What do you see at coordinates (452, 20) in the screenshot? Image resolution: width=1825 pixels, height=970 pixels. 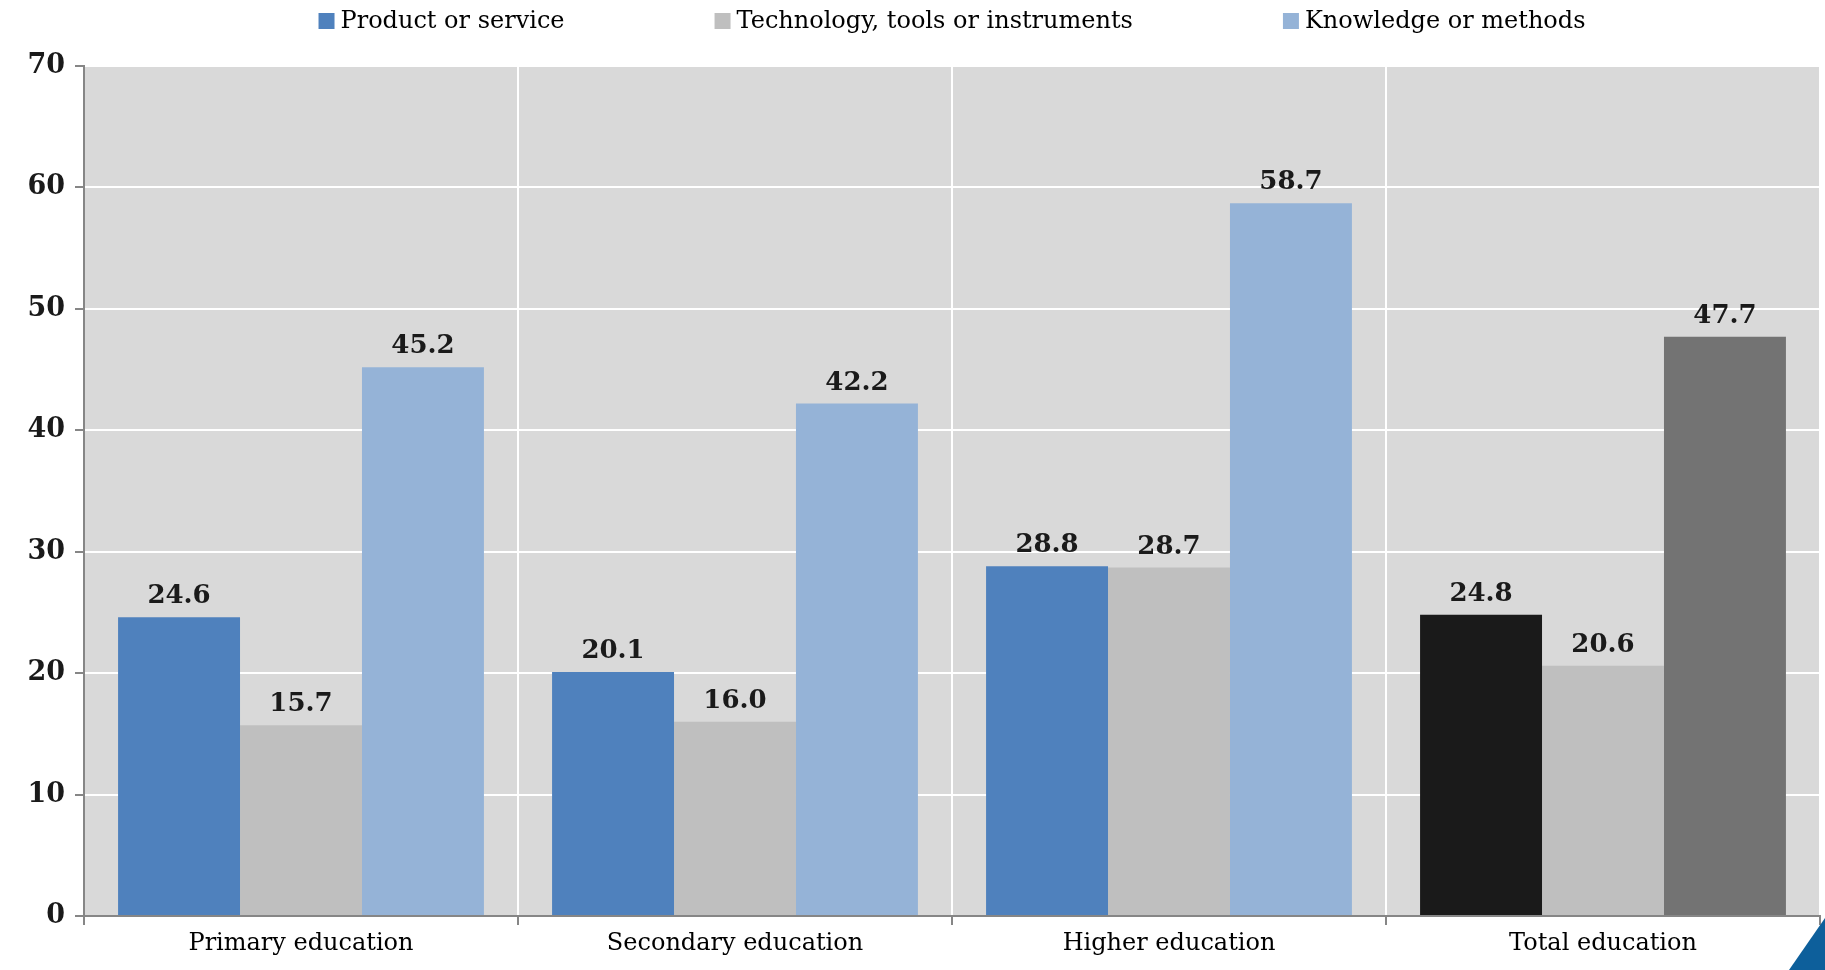 I see `legend-label: Product or service` at bounding box center [452, 20].